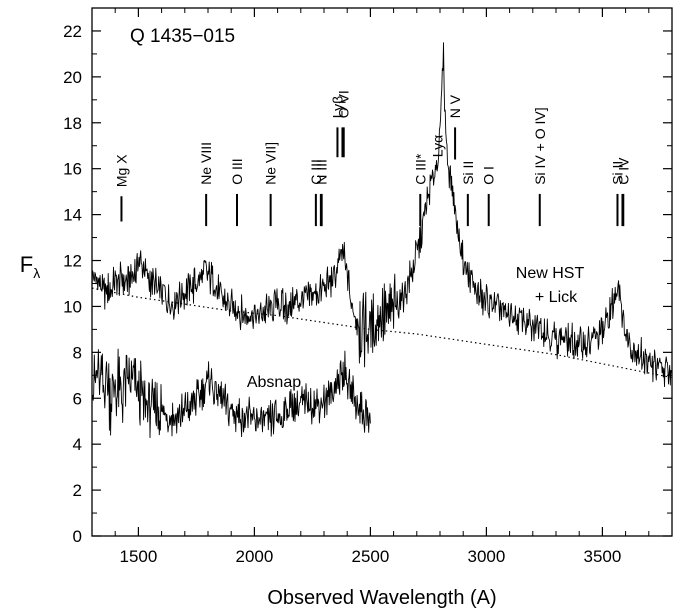 This screenshot has width=680, height=614. I want to click on line-id-label: N V, so click(455, 106).